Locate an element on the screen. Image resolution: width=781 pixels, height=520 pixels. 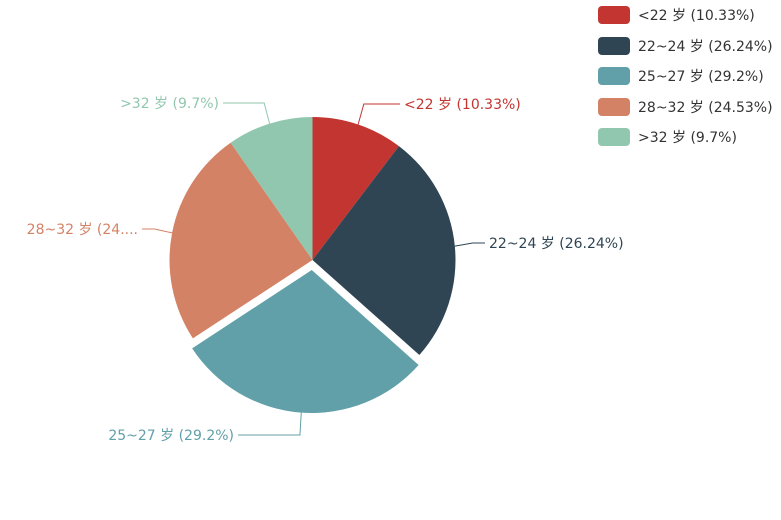
pie-slice-lt22 is located at coordinates (355, 188).